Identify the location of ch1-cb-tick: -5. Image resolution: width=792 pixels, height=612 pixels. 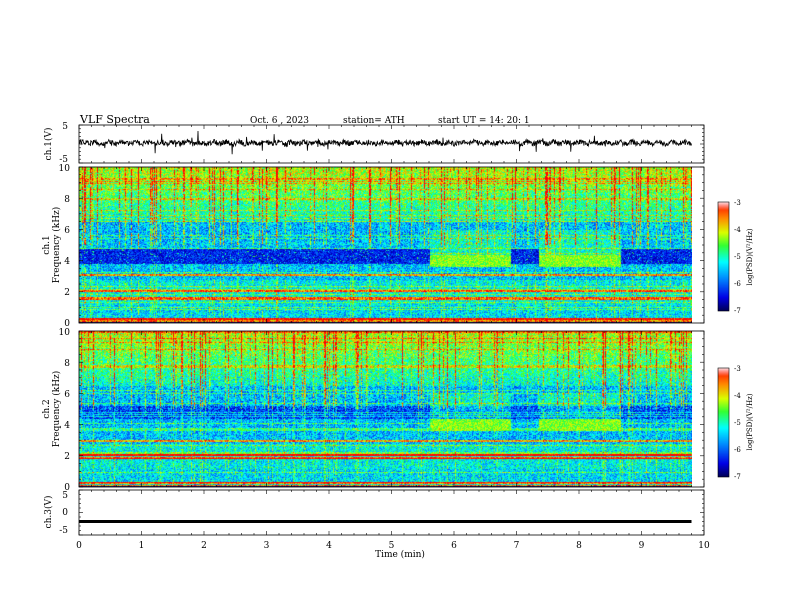
(737, 257).